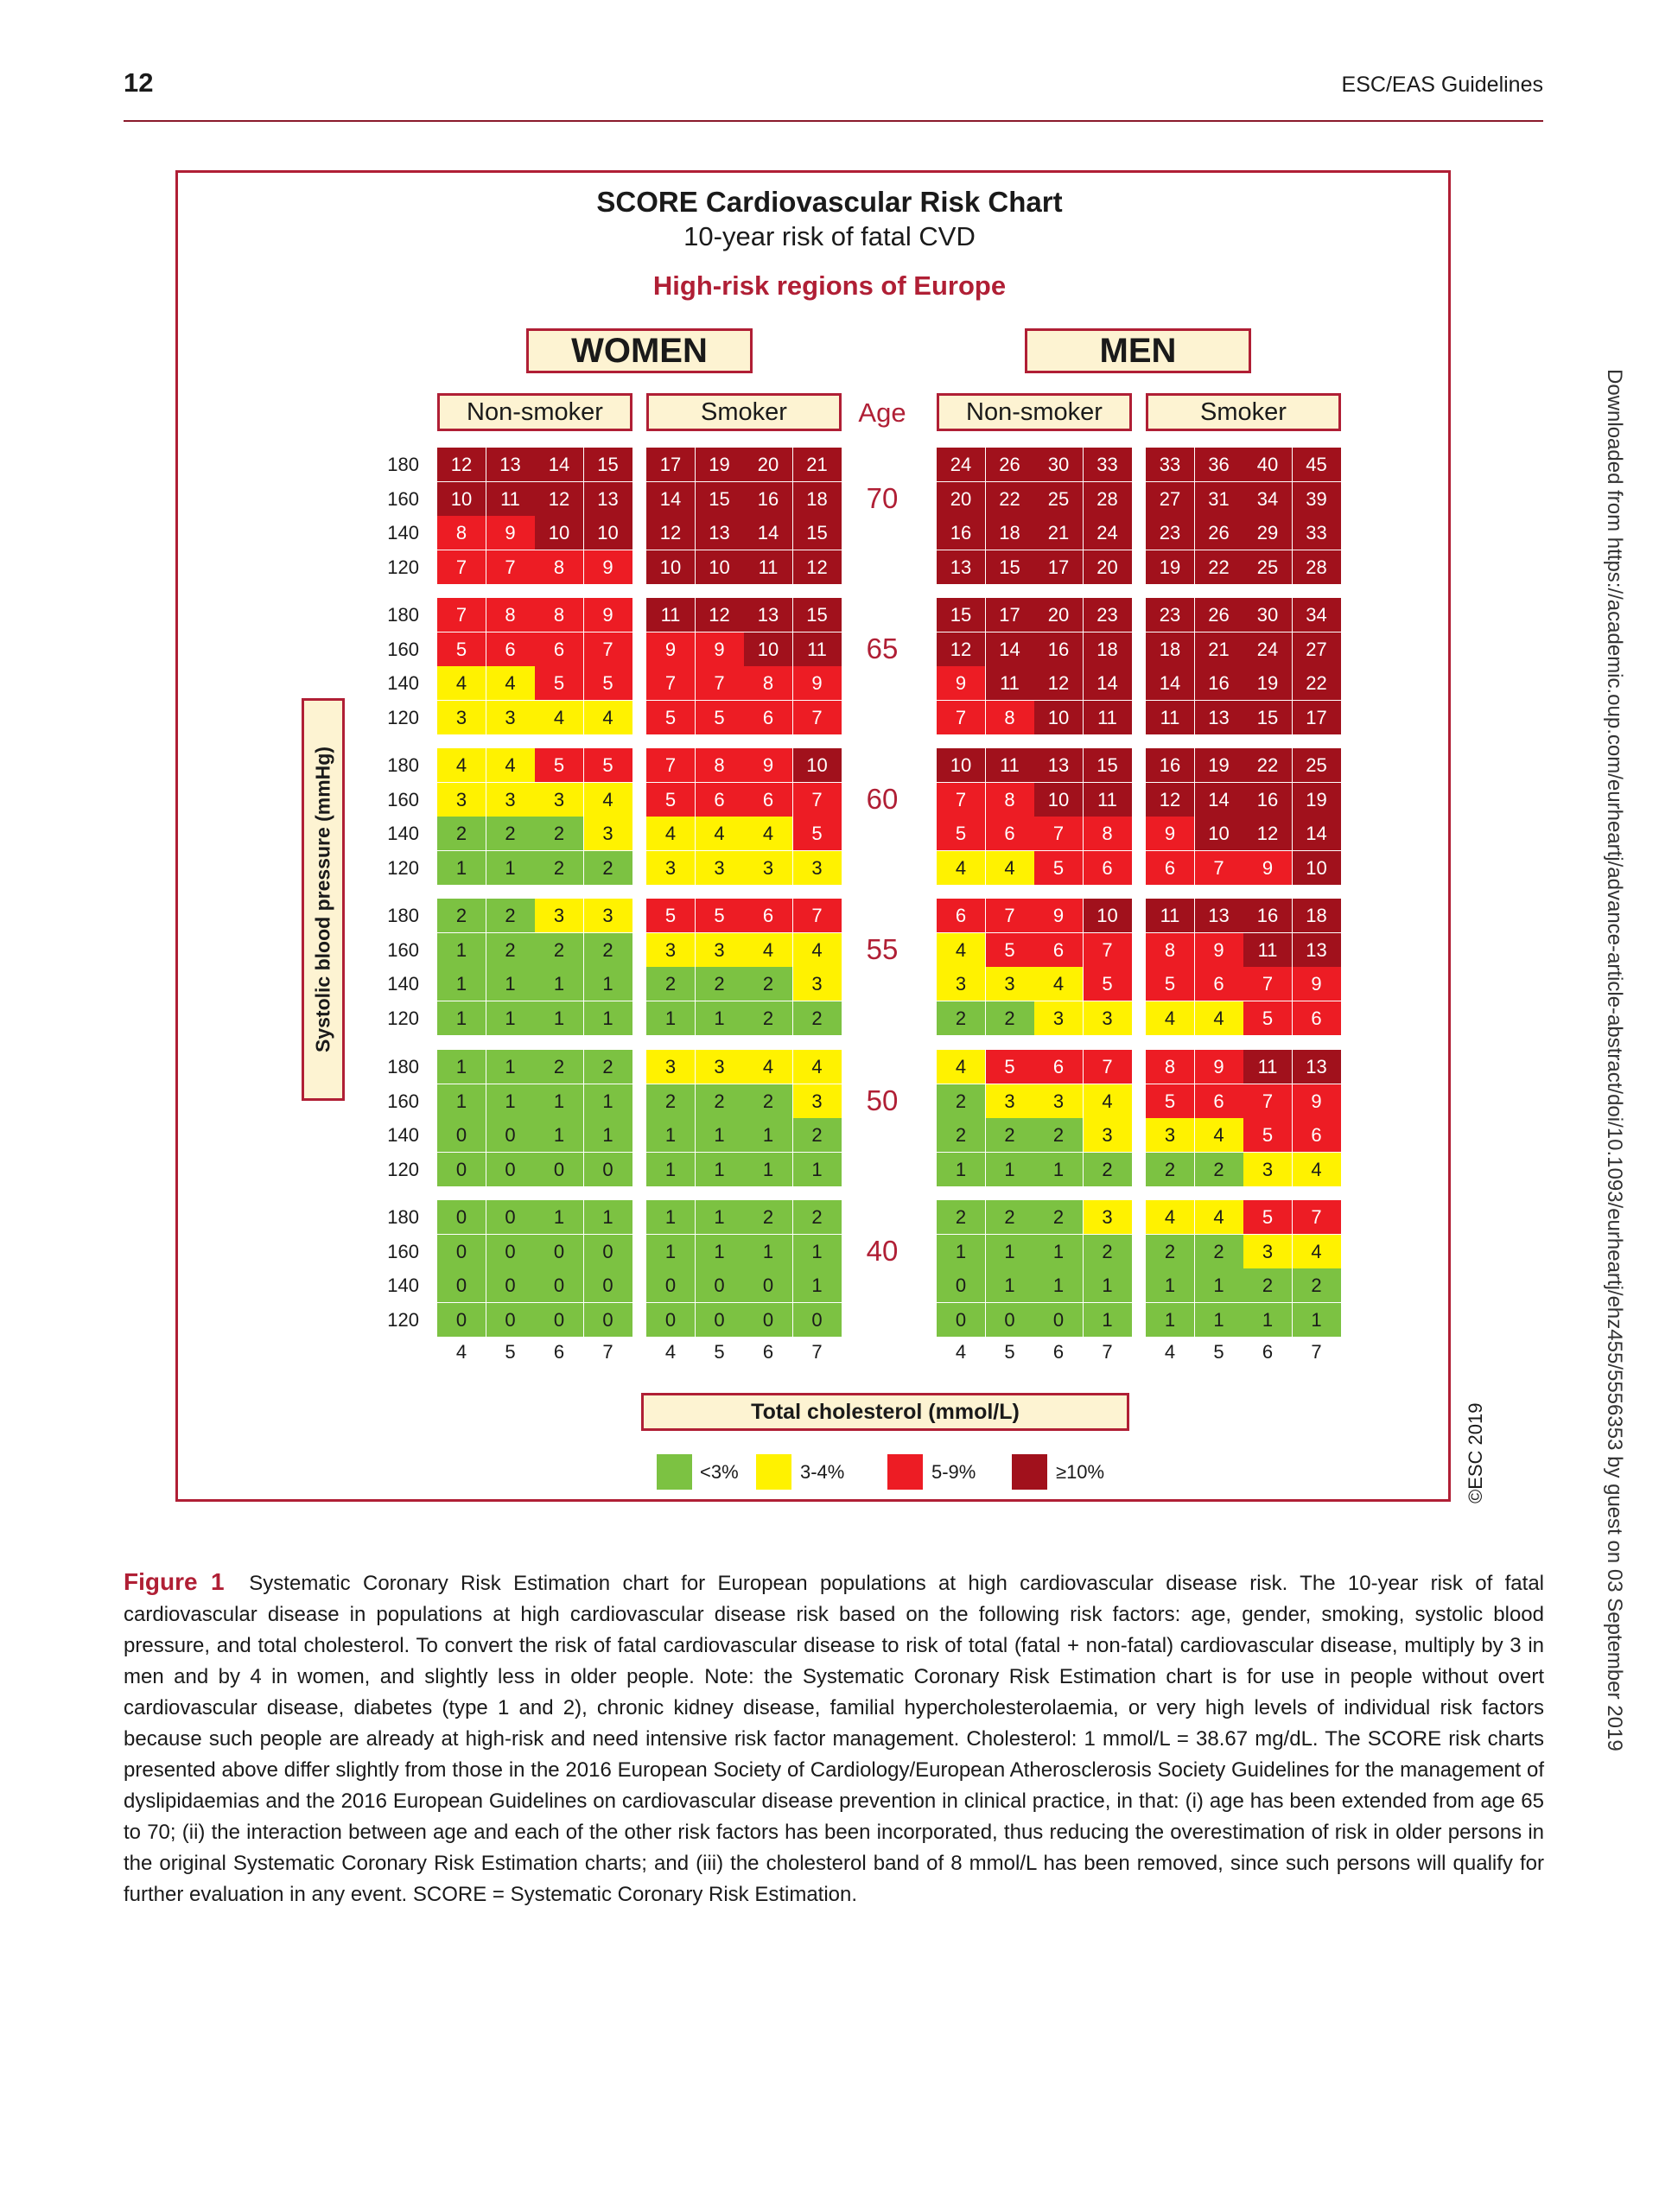 Image resolution: width=1659 pixels, height=2212 pixels. What do you see at coordinates (768, 464) in the screenshot?
I see `risk-cell: 20` at bounding box center [768, 464].